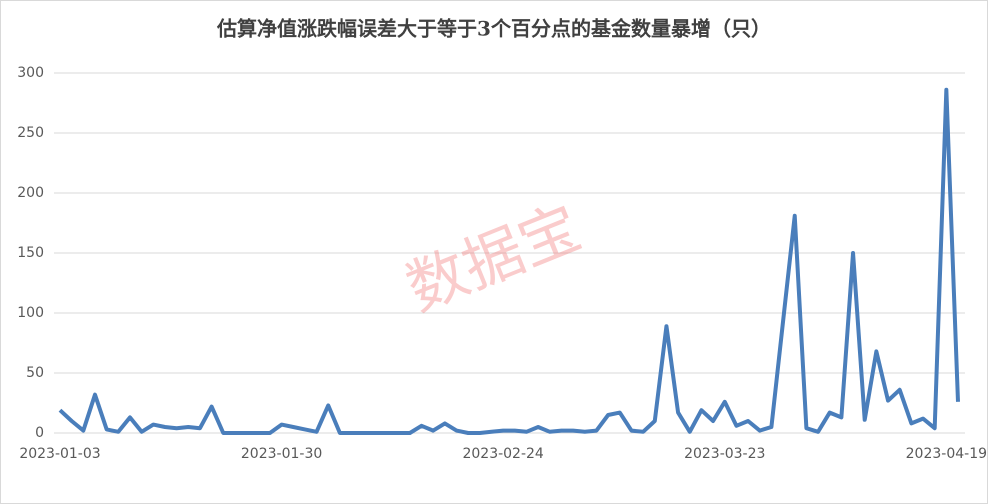 Image resolution: width=988 pixels, height=504 pixels. What do you see at coordinates (30, 313) in the screenshot?
I see `y-tick-label: 100` at bounding box center [30, 313].